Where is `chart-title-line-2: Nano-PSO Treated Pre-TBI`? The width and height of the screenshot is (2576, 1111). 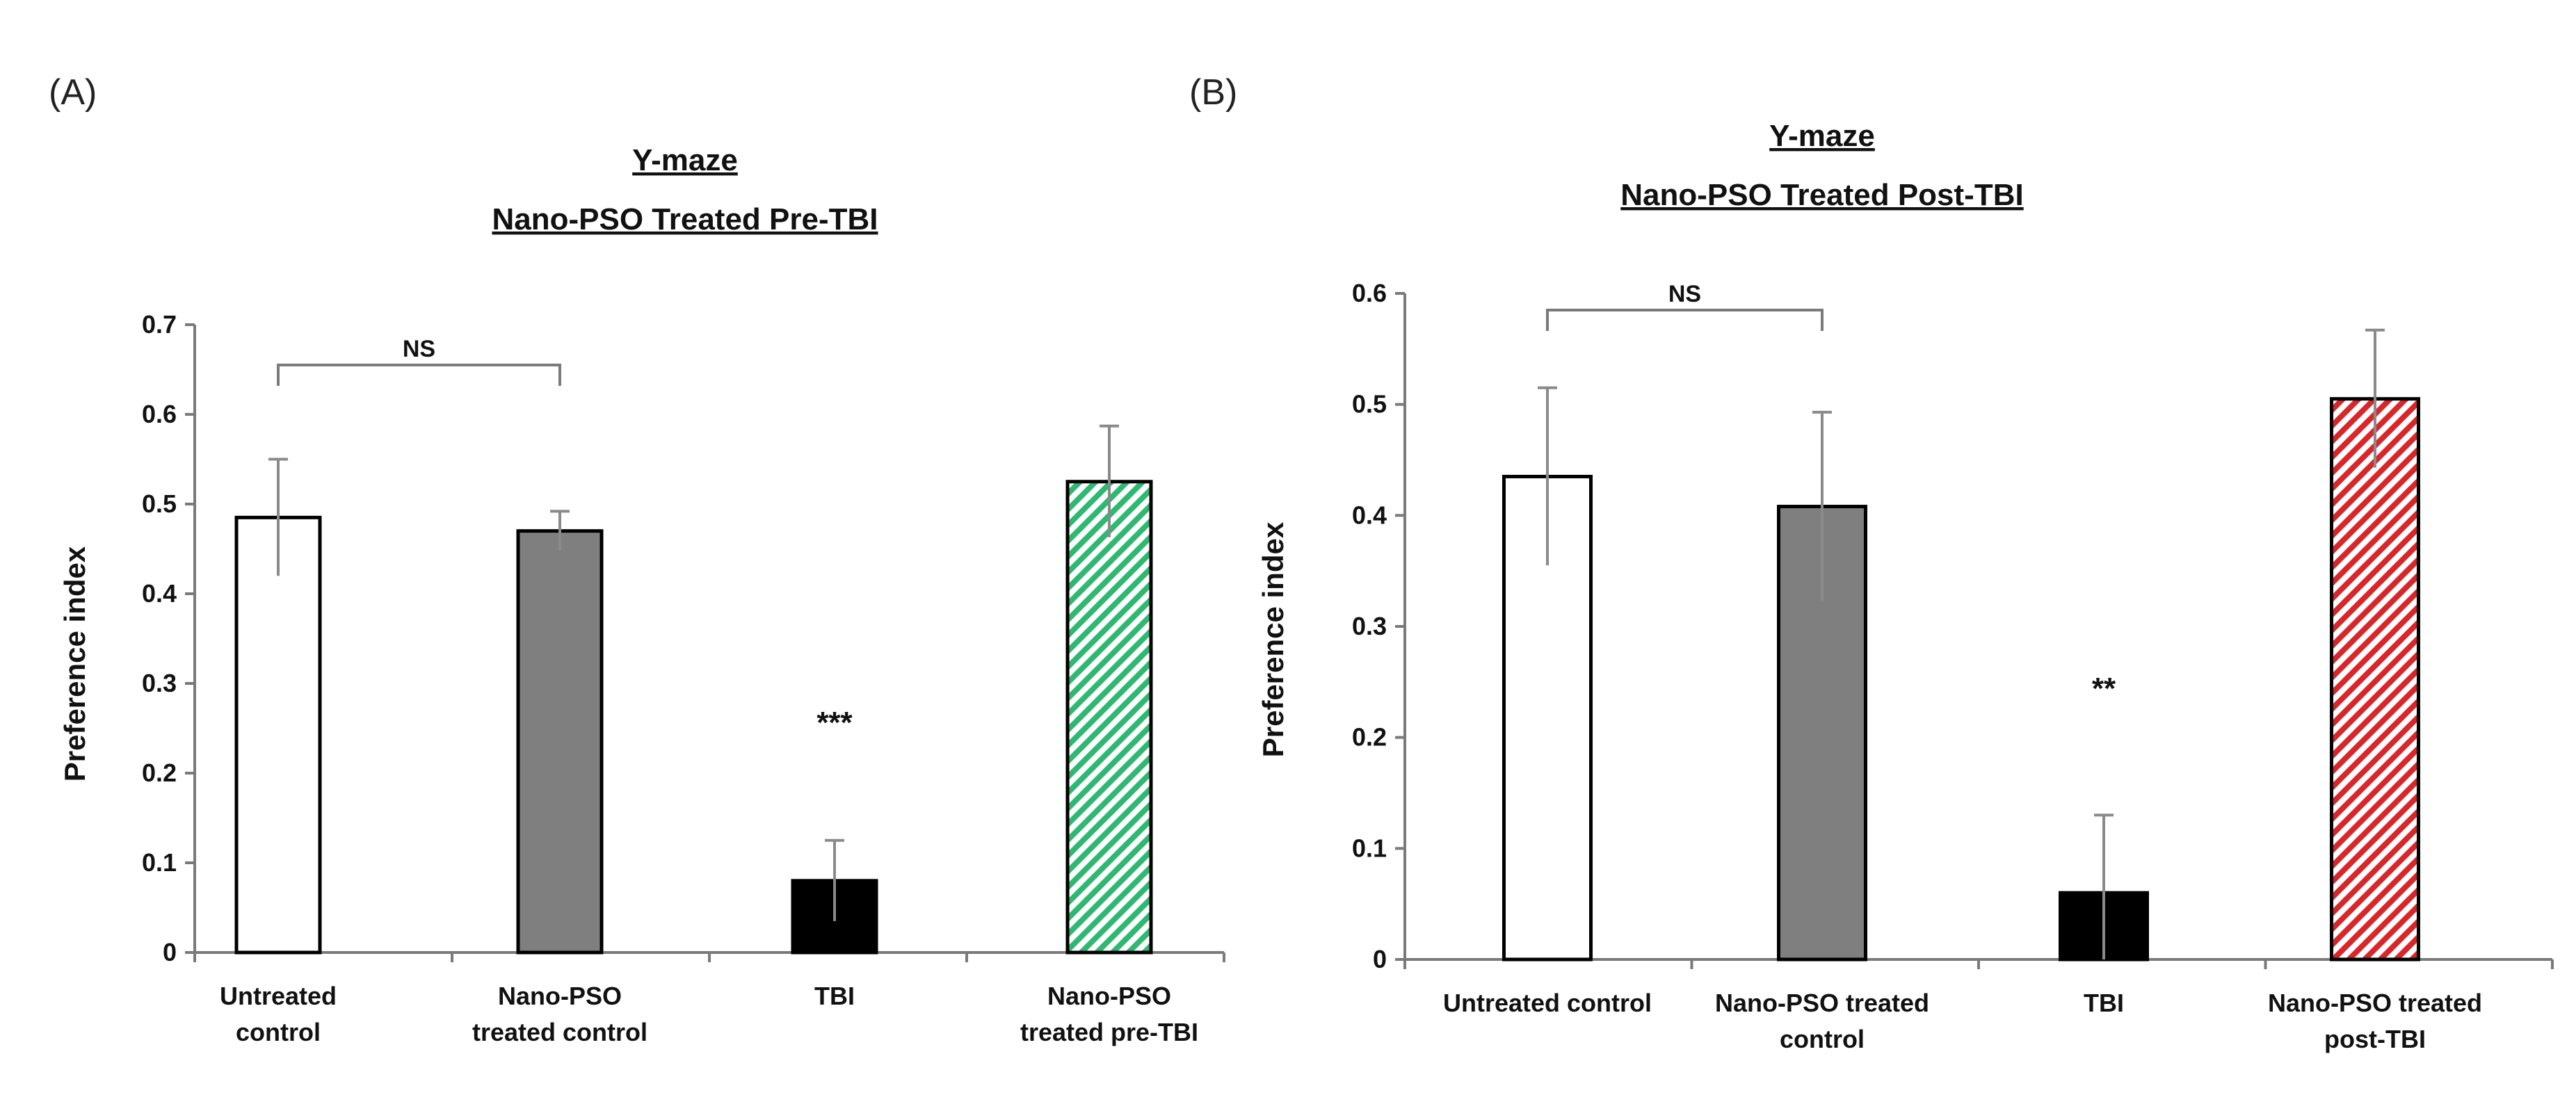 chart-title-line-2: Nano-PSO Treated Pre-TBI is located at coordinates (685, 219).